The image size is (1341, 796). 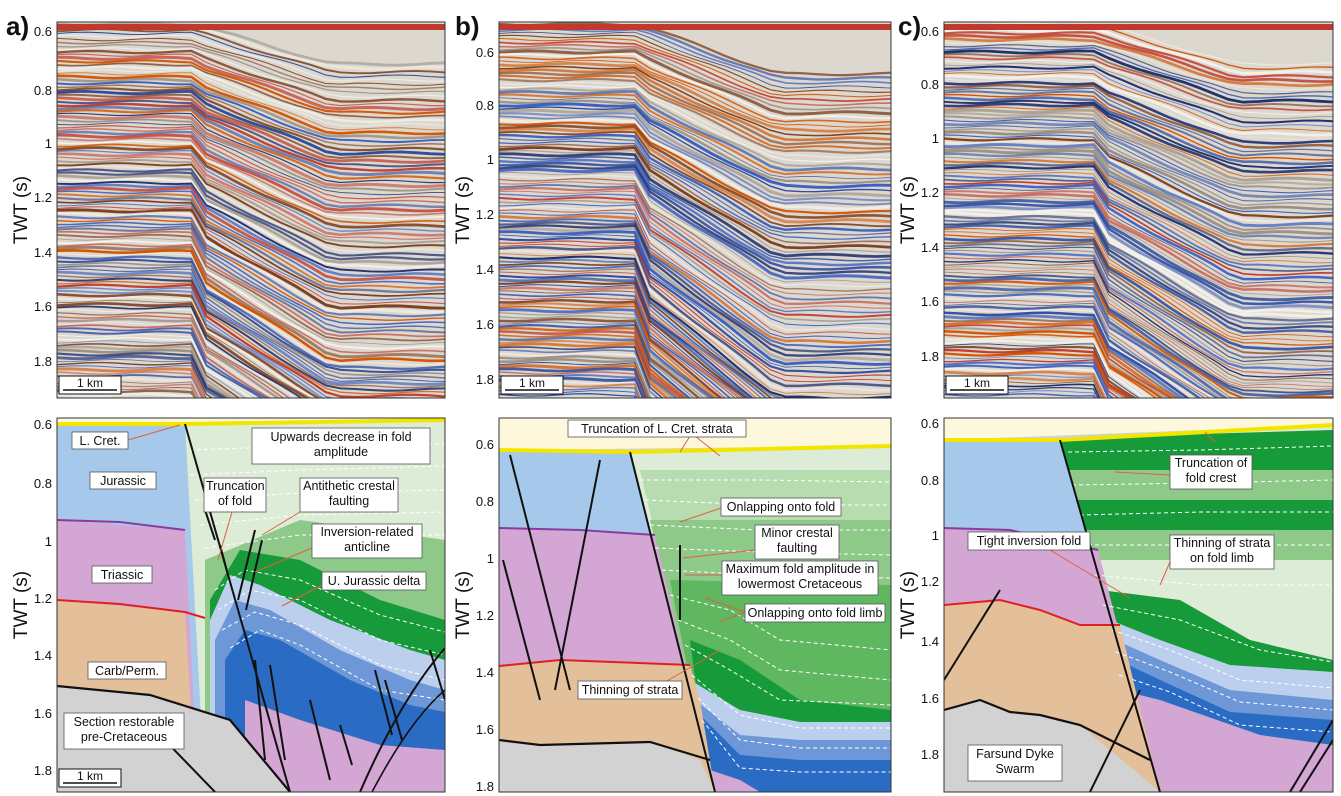 What do you see at coordinates (21, 210) in the screenshot?
I see `axis-label-seismic-a: TWT (s)` at bounding box center [21, 210].